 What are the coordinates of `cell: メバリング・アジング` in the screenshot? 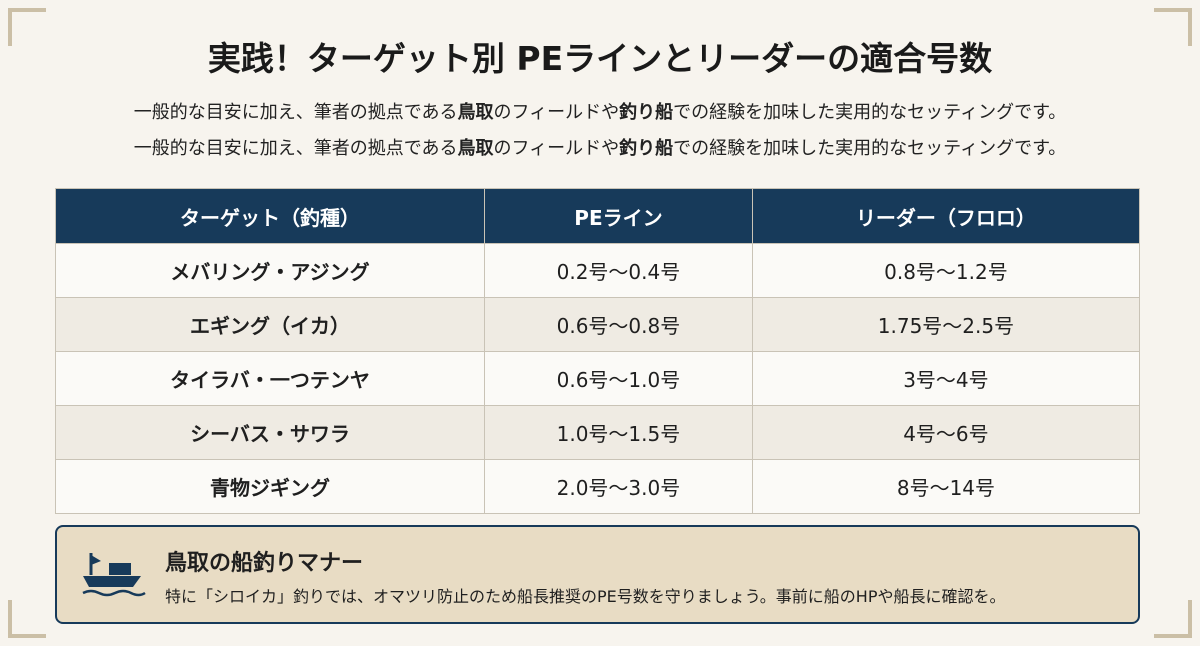 It's located at (270, 270).